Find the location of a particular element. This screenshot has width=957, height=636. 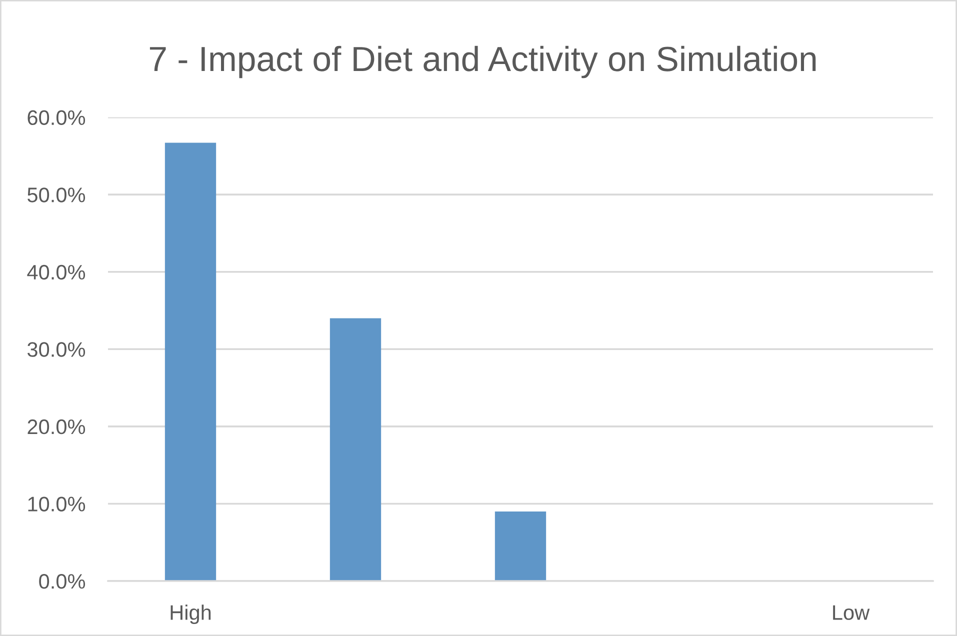

y-tick-label: 0.0% is located at coordinates (62, 581).